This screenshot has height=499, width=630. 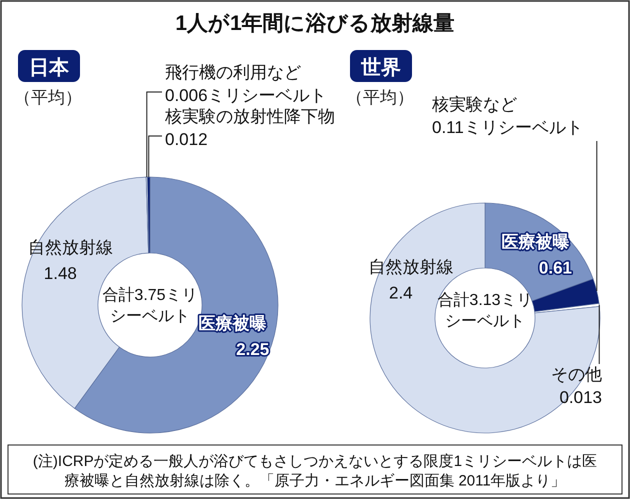 What do you see at coordinates (380, 68) in the screenshot?
I see `chart-title: 世界` at bounding box center [380, 68].